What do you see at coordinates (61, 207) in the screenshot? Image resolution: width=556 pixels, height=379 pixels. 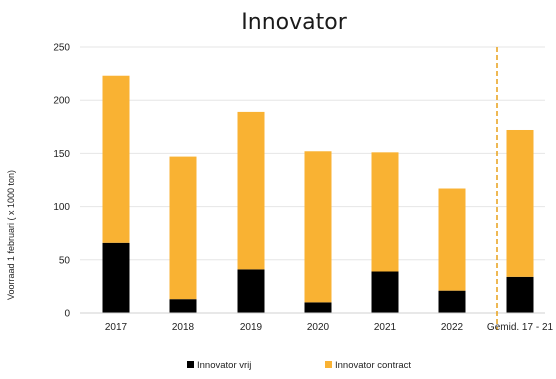 I see `y-tick-label: 100` at bounding box center [61, 207].